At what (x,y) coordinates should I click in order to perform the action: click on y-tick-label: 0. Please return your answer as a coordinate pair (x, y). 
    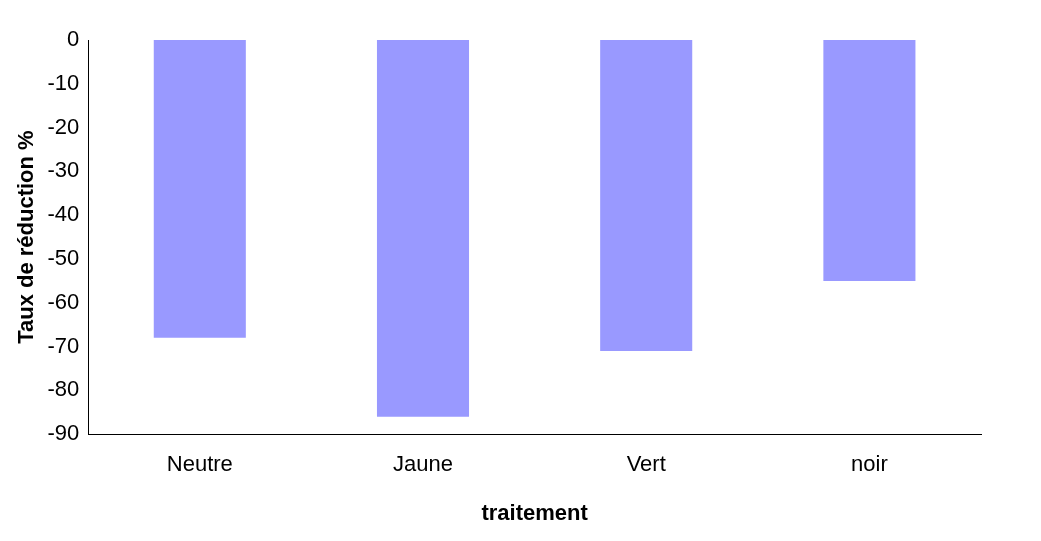
    Looking at the image, I should click on (73, 39).